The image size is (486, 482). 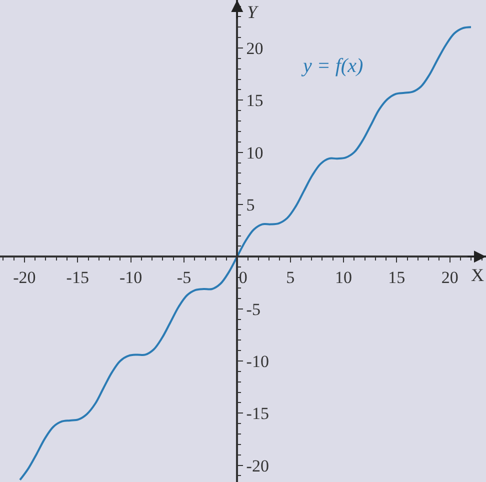 What do you see at coordinates (130, 277) in the screenshot?
I see `x-tick-label: -10` at bounding box center [130, 277].